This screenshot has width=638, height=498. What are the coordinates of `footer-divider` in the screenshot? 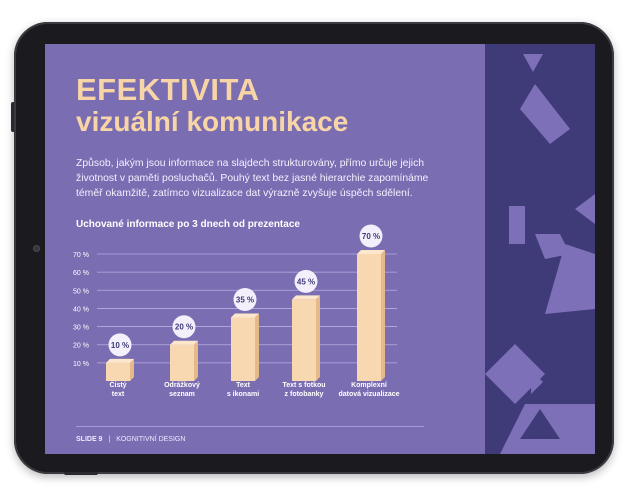 It's located at (250, 426).